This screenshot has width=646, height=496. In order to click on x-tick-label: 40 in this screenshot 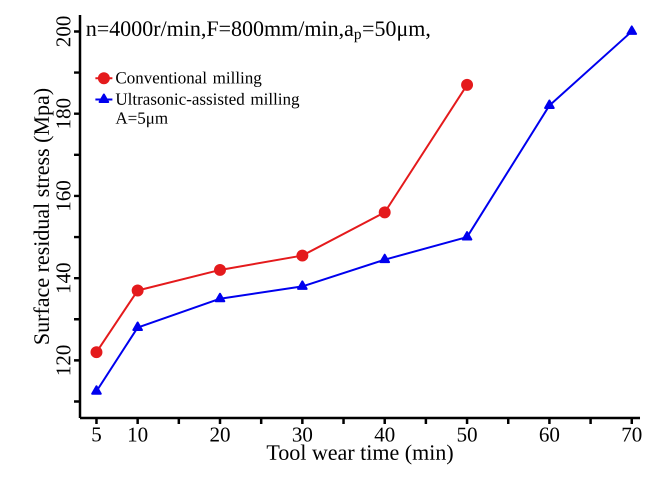, I will do `click(384, 434)`.